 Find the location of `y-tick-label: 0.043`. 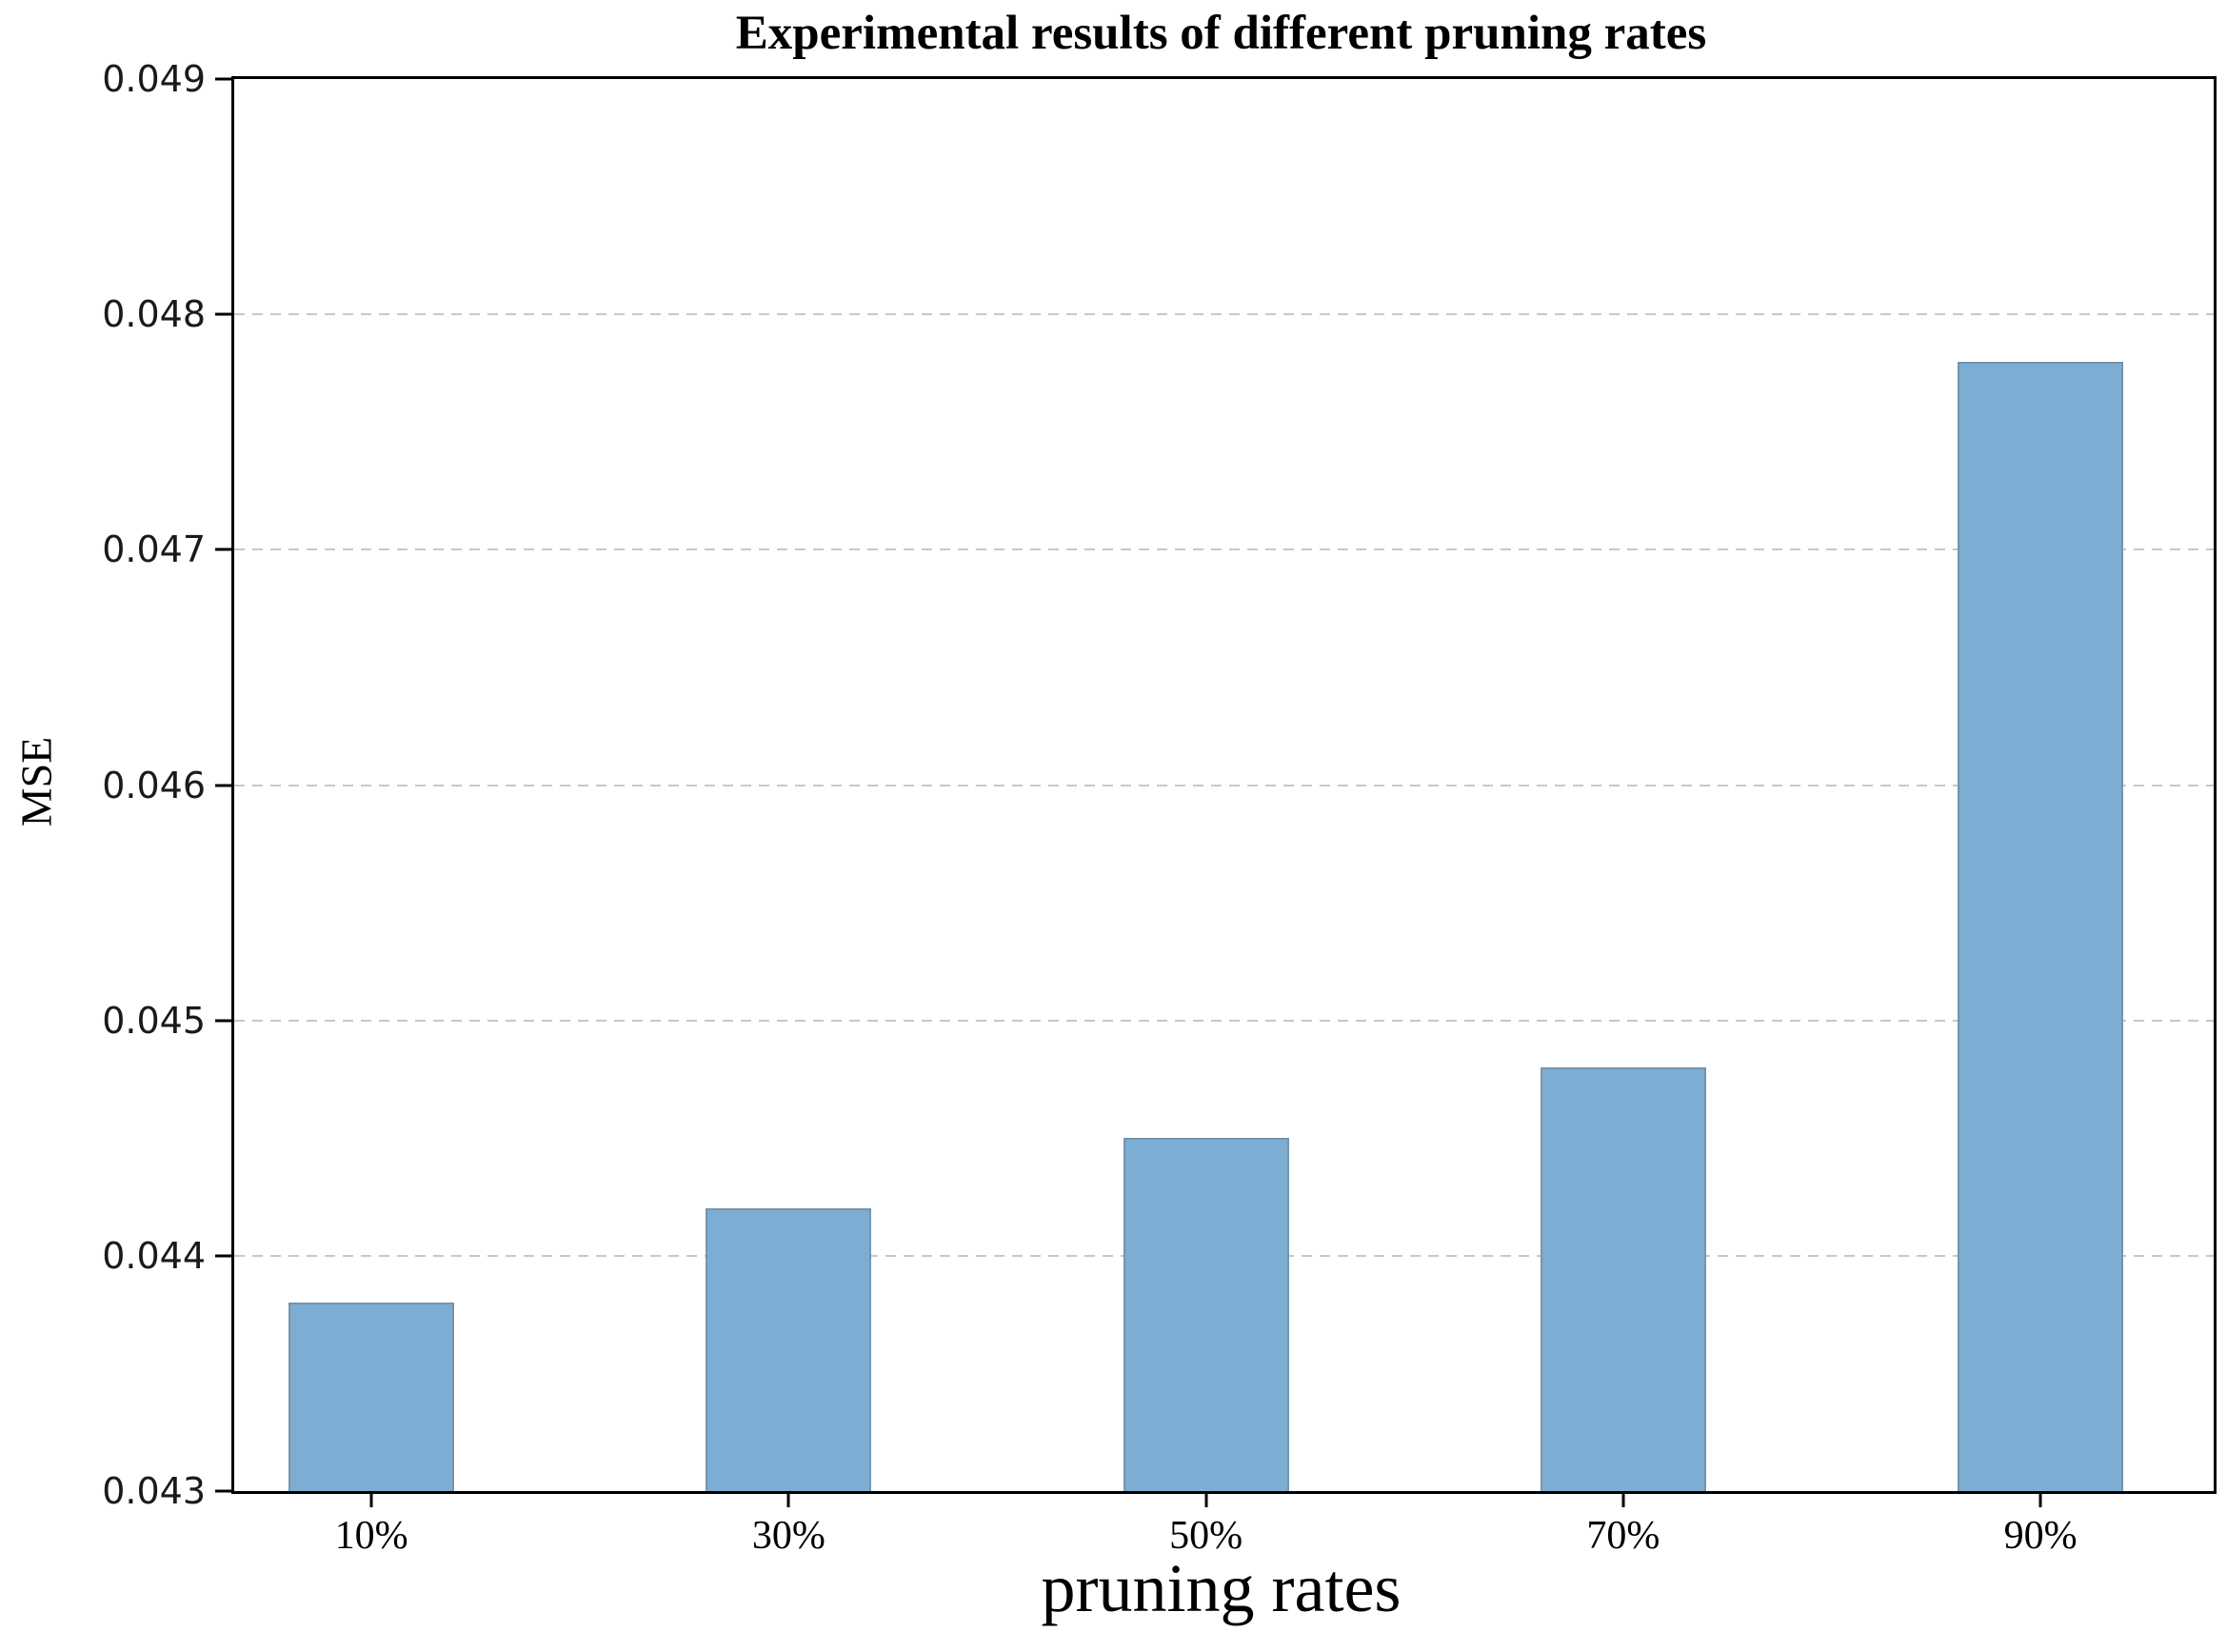

y-tick-label: 0.043 is located at coordinates (154, 1491).